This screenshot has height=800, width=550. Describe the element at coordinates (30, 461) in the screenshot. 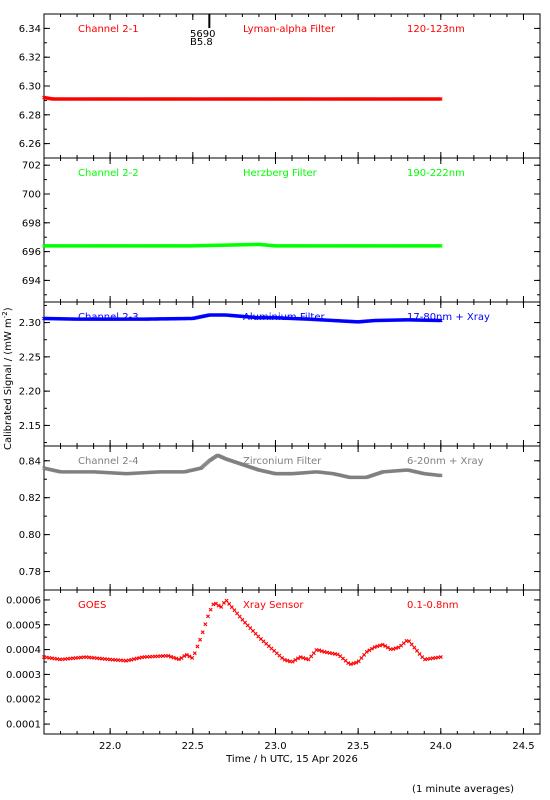

I see `y-tick-label: 0.84` at that location.